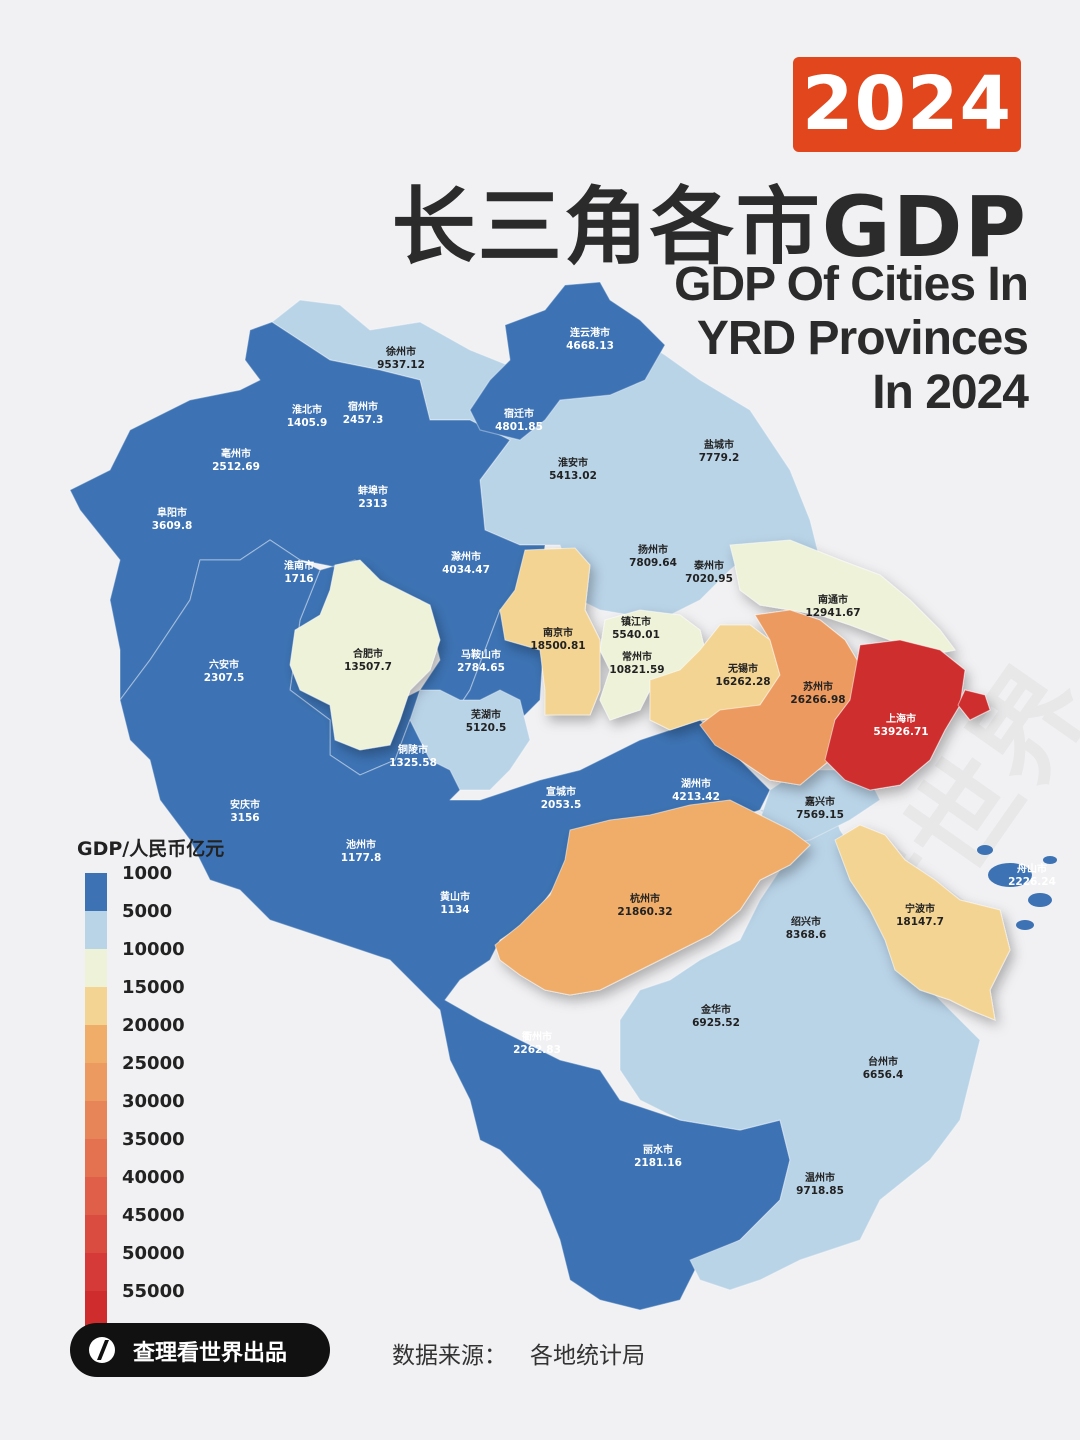 This screenshot has width=1080, height=1440. I want to click on city-gdp-value: 2053.5, so click(561, 805).